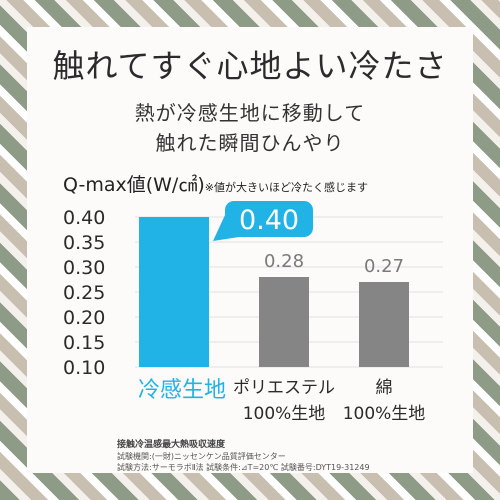 The height and width of the screenshot is (500, 500). I want to click on y-tick-label: 0.35, so click(84, 243).